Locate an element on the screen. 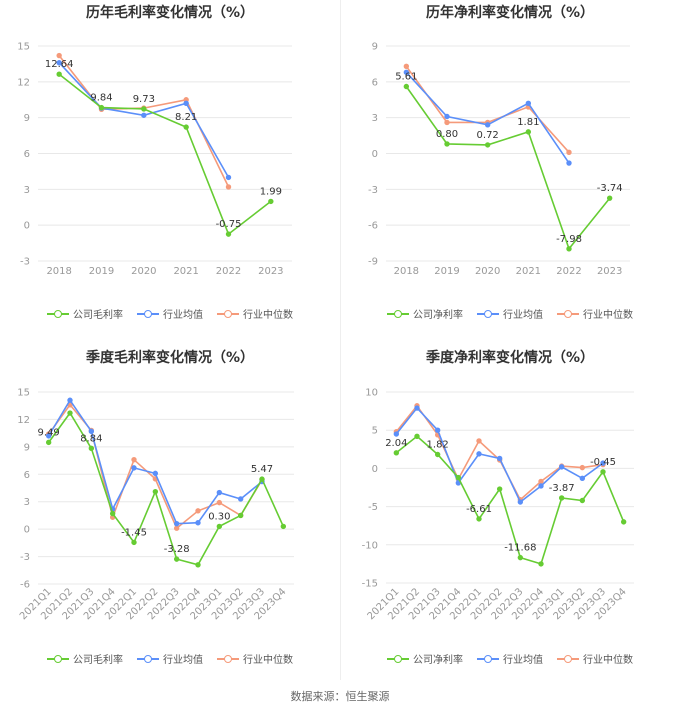  data-label: 0.72 is located at coordinates (488, 135).